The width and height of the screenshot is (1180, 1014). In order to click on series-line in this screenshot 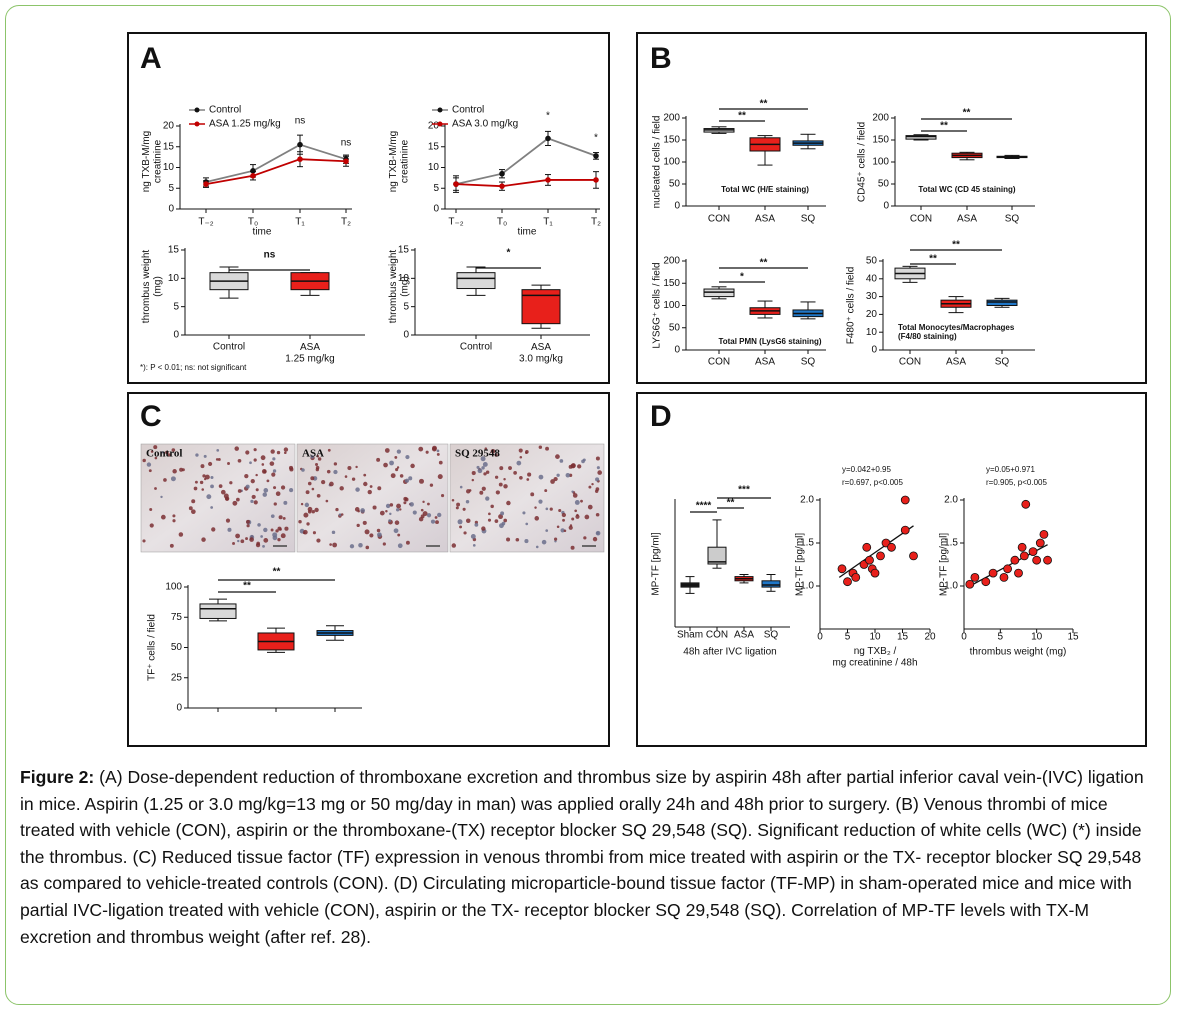, I will do `click(276, 163)`.